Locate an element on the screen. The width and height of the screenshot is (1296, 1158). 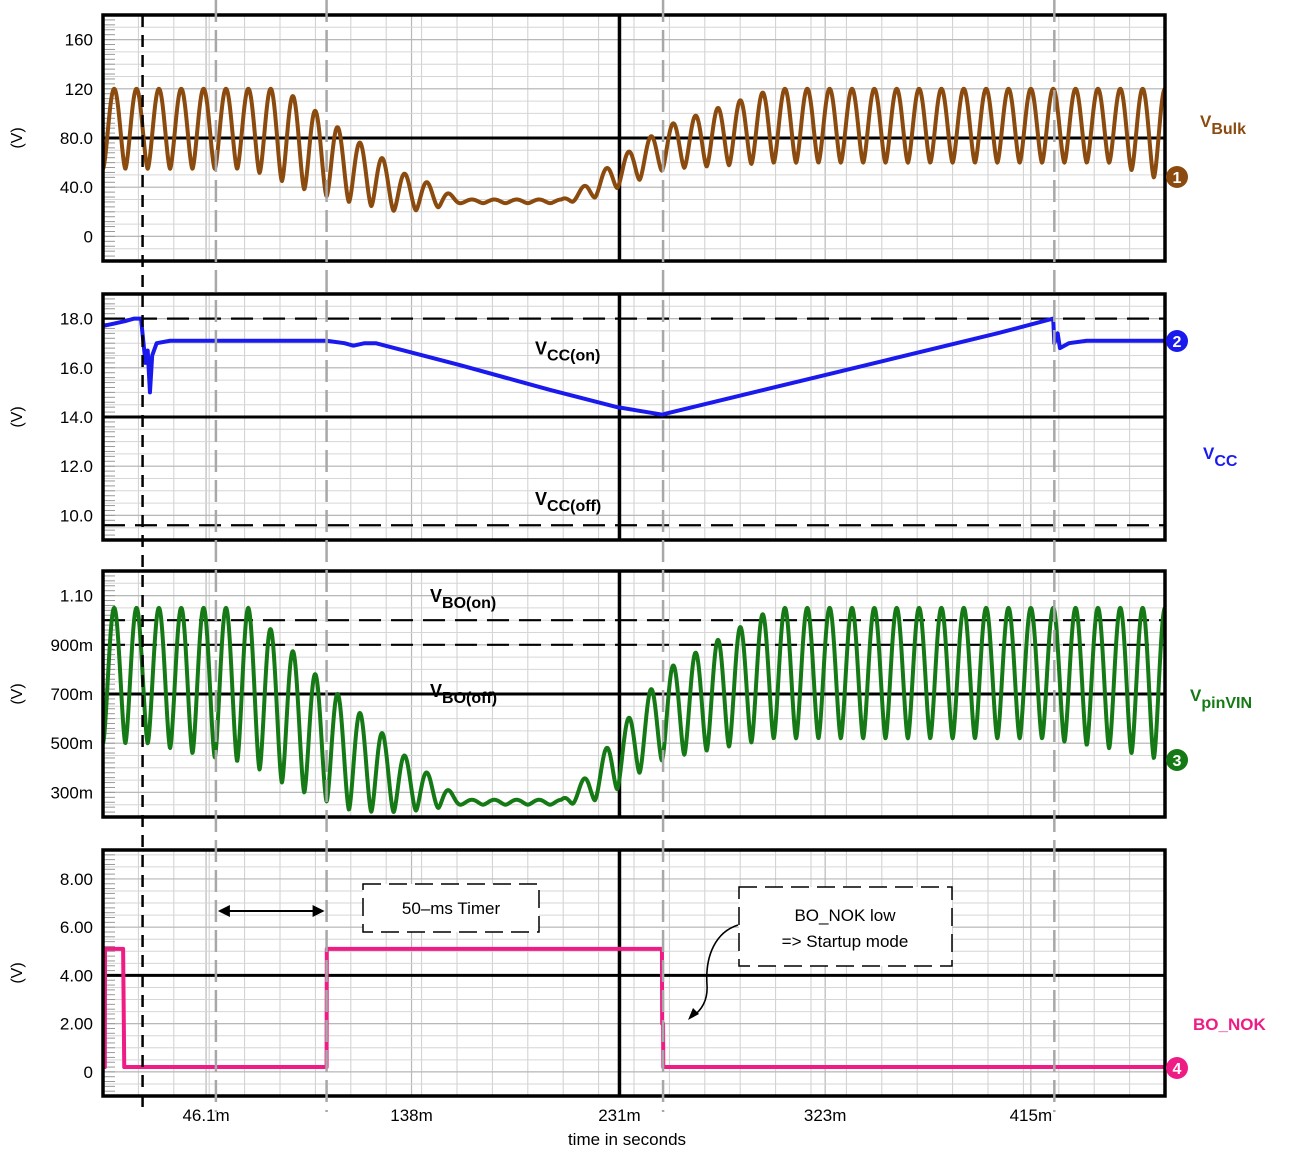
signal-label: BO_NOK is located at coordinates (1229, 1024).